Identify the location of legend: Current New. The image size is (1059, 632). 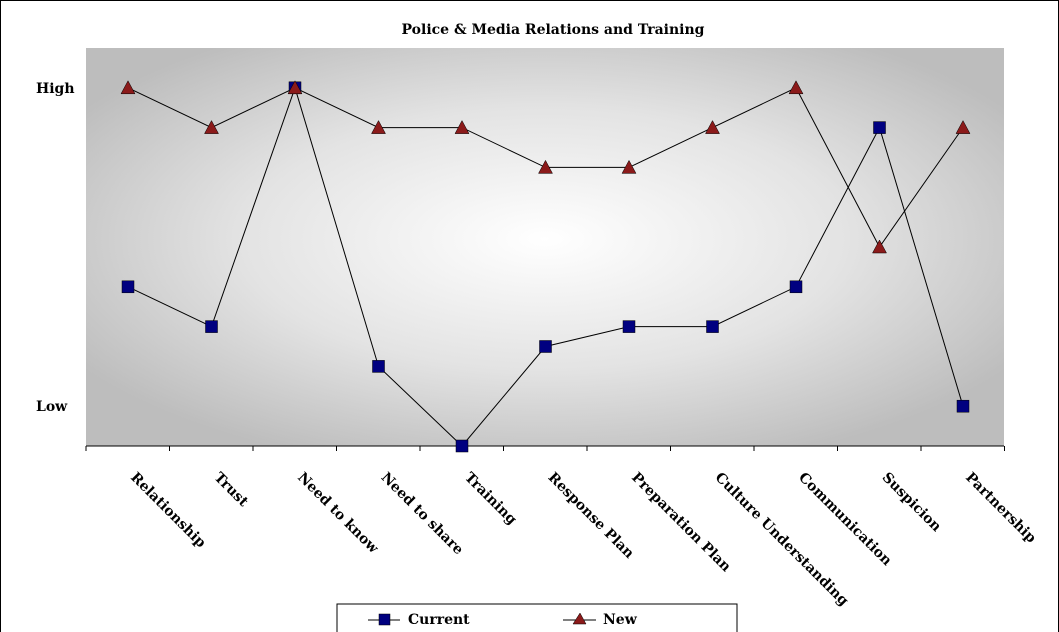
(537, 617).